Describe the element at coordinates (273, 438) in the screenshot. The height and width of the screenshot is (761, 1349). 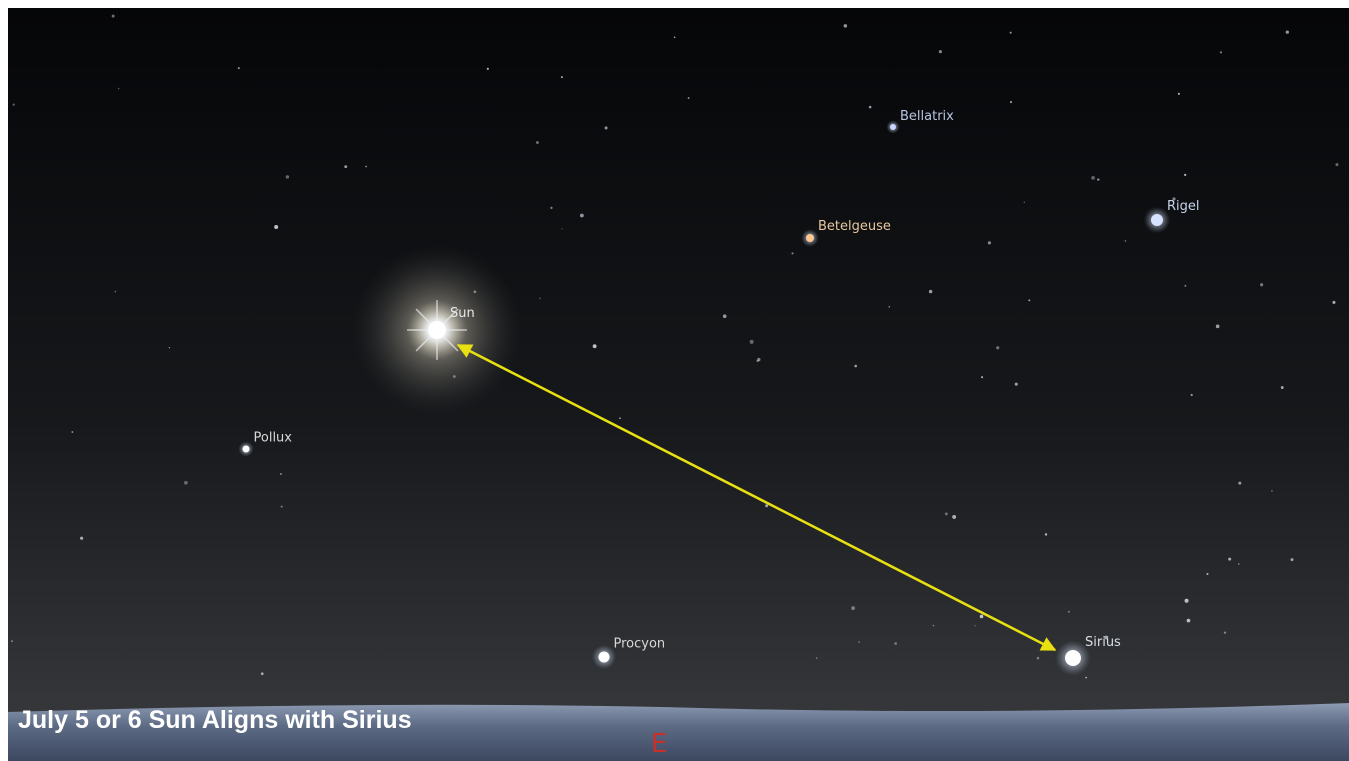
I see `star-label: Pollux` at that location.